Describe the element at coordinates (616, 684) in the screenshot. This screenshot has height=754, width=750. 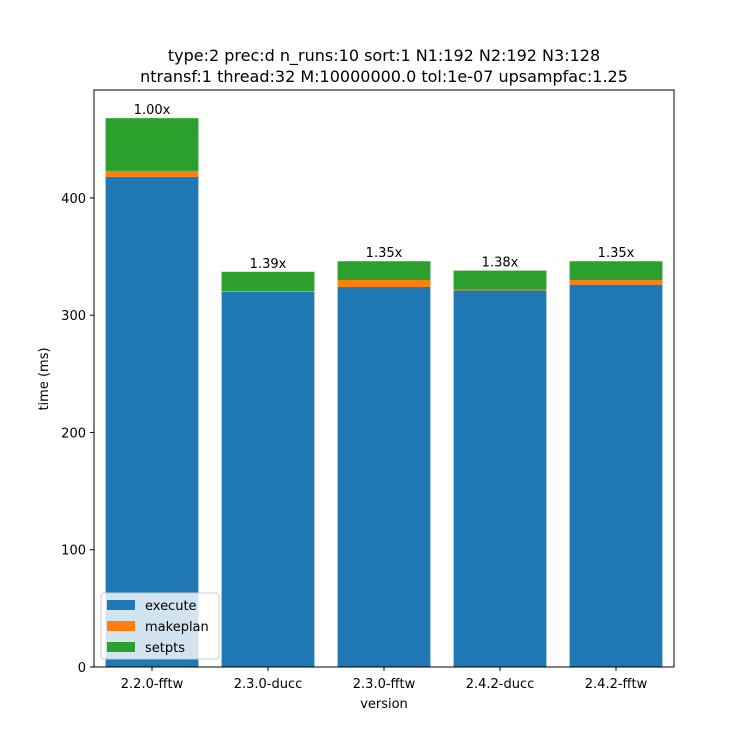
I see `x-tick-label-2.4.2-fftw: 2.4.2-fftw` at that location.